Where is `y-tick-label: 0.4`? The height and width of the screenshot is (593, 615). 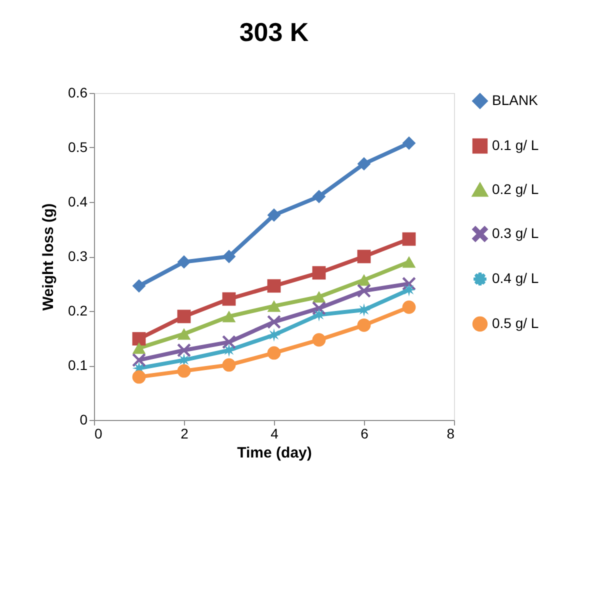
y-tick-label: 0.4 is located at coordinates (78, 202).